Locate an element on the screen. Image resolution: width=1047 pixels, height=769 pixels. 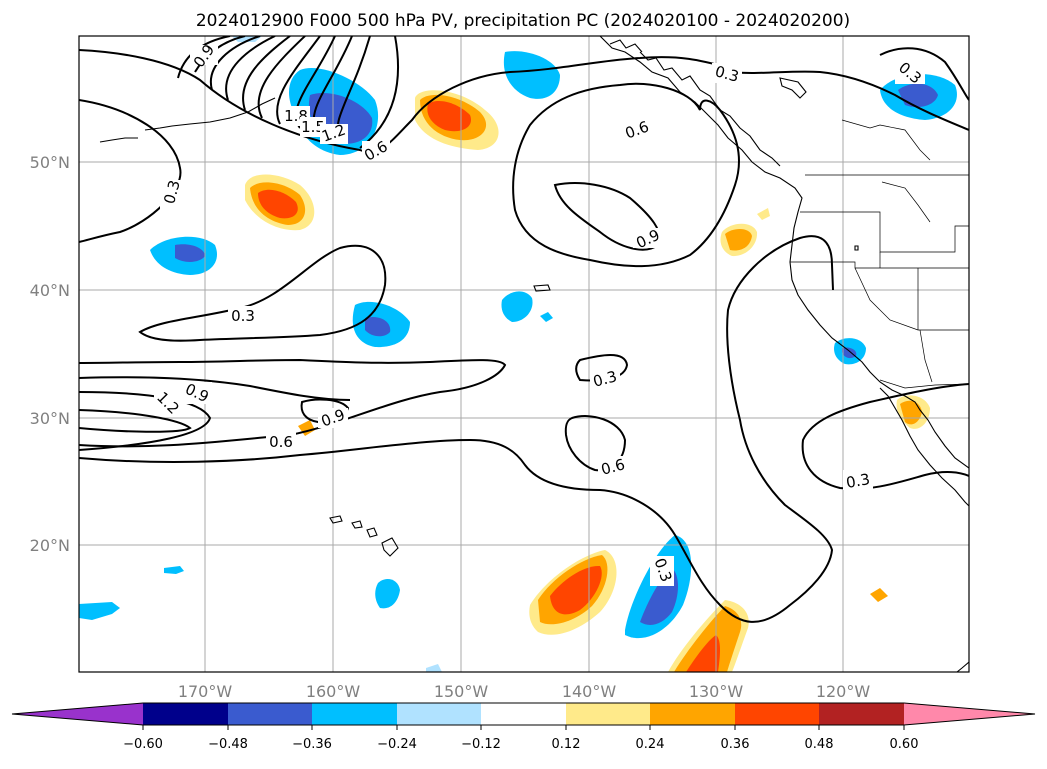
contour-label-0.6-mid: 0.6 is located at coordinates (613, 467).